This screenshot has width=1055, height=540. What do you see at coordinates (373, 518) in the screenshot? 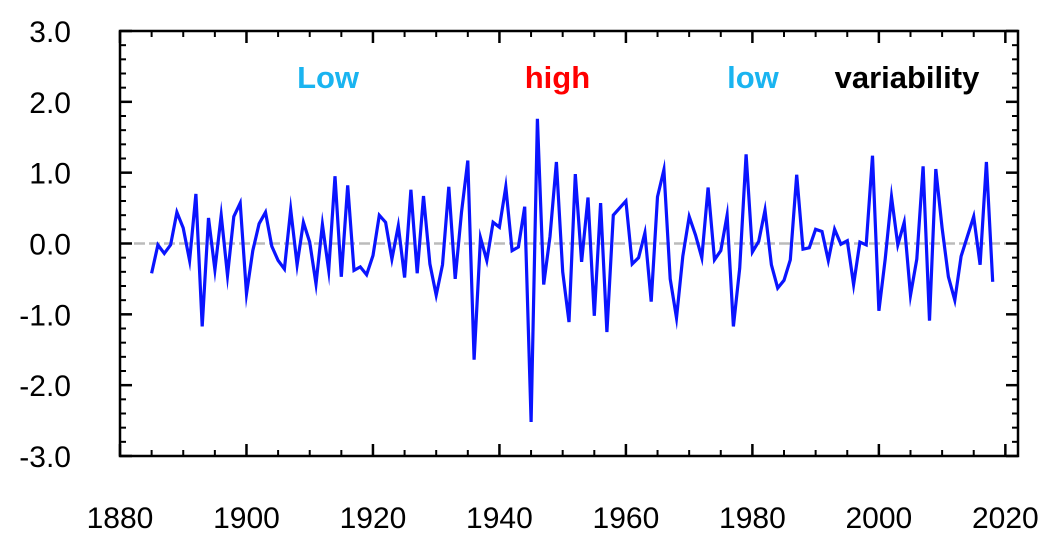
I see `x-tick-label: 1920` at bounding box center [373, 518].